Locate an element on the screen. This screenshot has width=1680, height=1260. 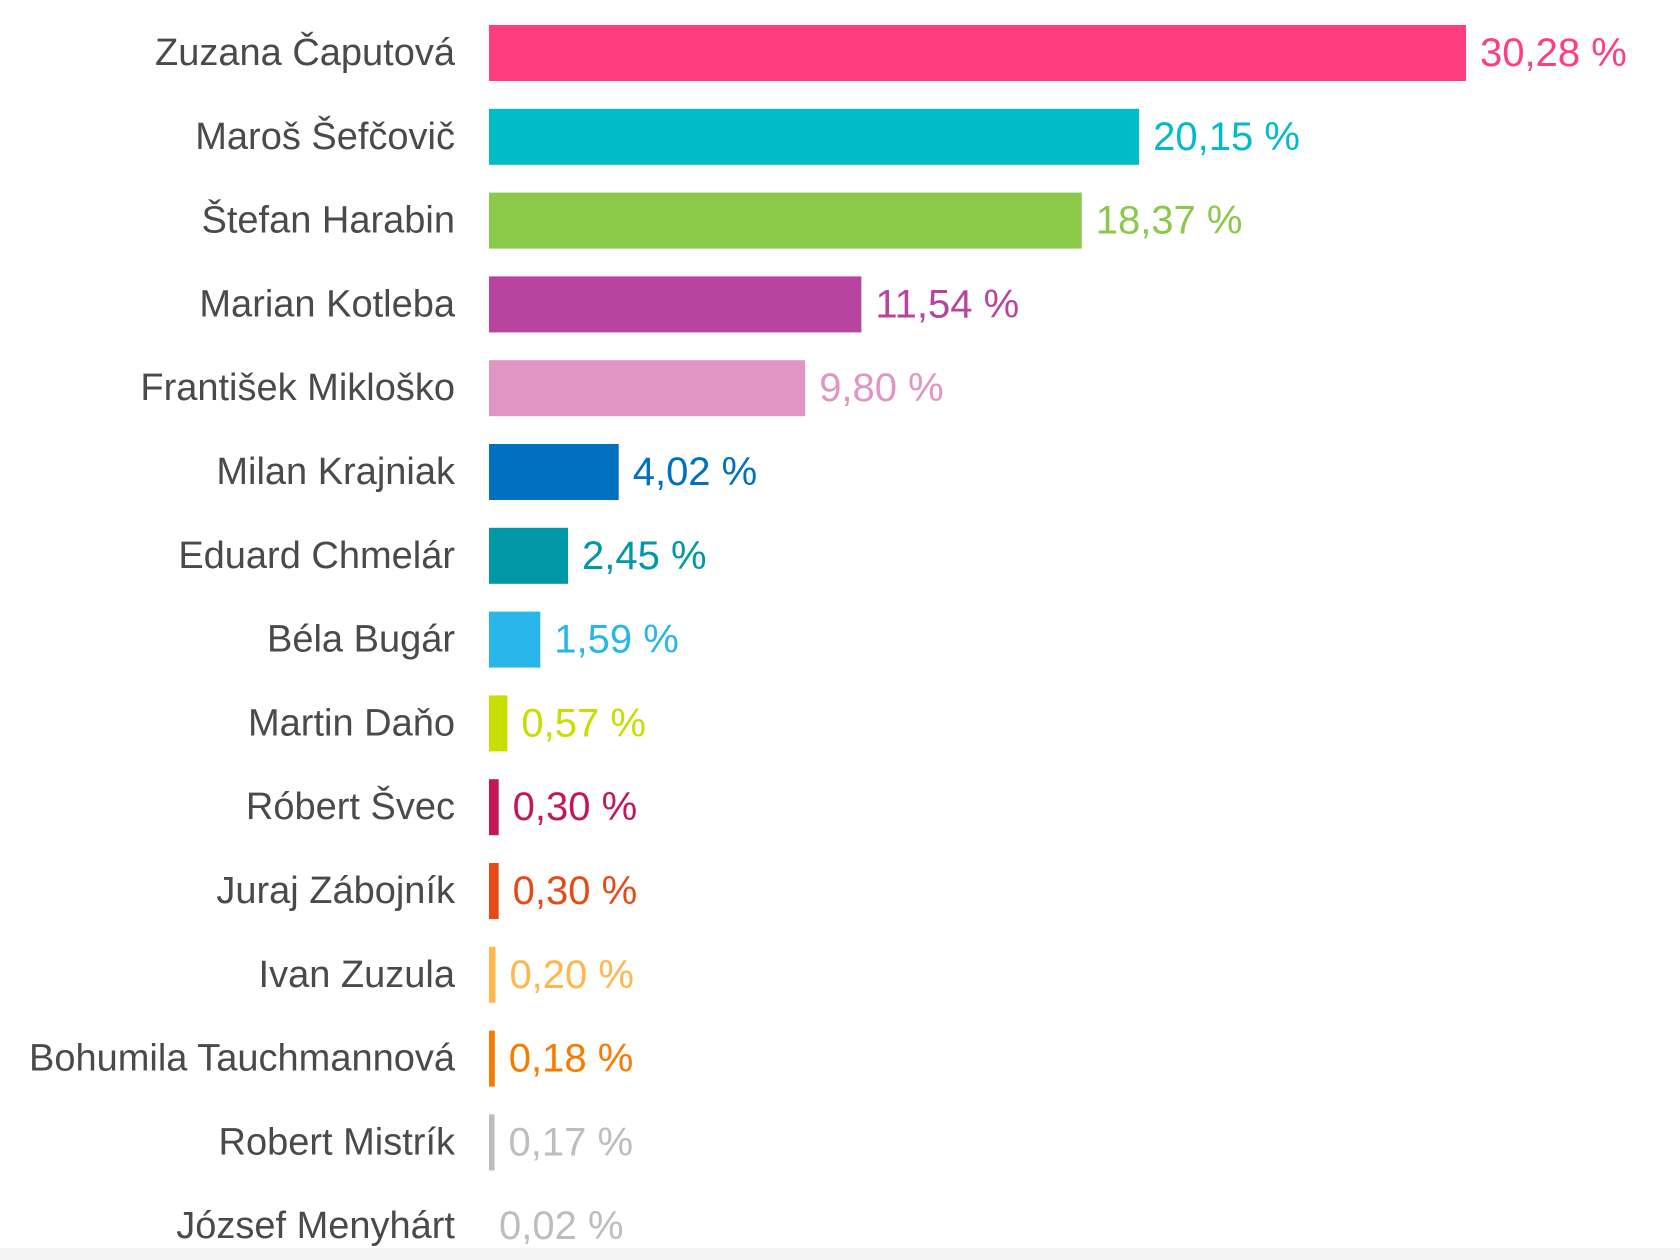
value-label: 0,17 % is located at coordinates (570, 1142).